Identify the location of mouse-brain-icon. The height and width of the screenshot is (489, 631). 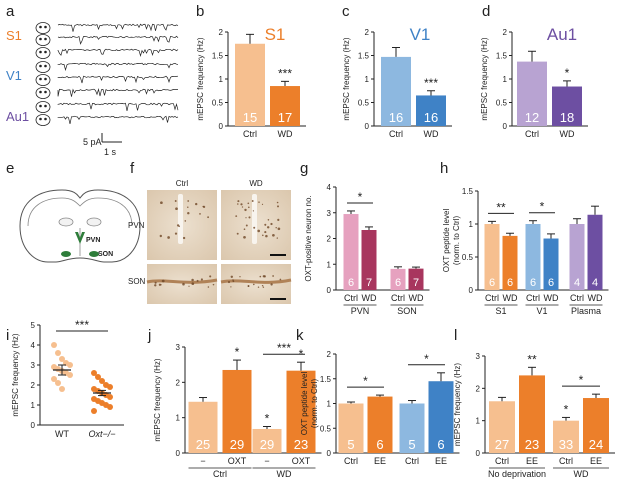
(43, 67).